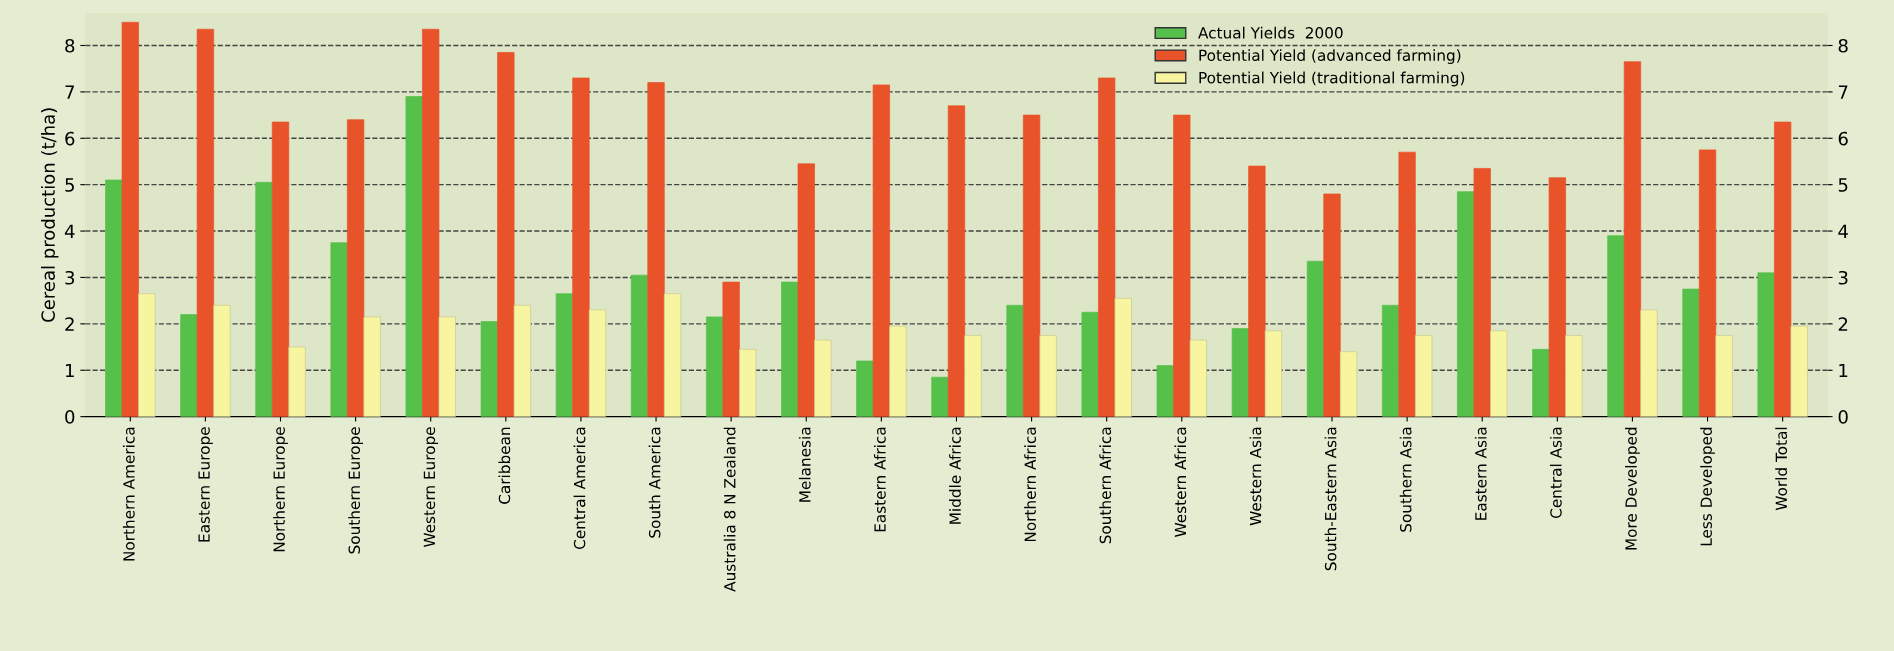 Image resolution: width=1894 pixels, height=651 pixels. What do you see at coordinates (1632, 488) in the screenshot?
I see `x-tick-label: More Developed` at bounding box center [1632, 488].